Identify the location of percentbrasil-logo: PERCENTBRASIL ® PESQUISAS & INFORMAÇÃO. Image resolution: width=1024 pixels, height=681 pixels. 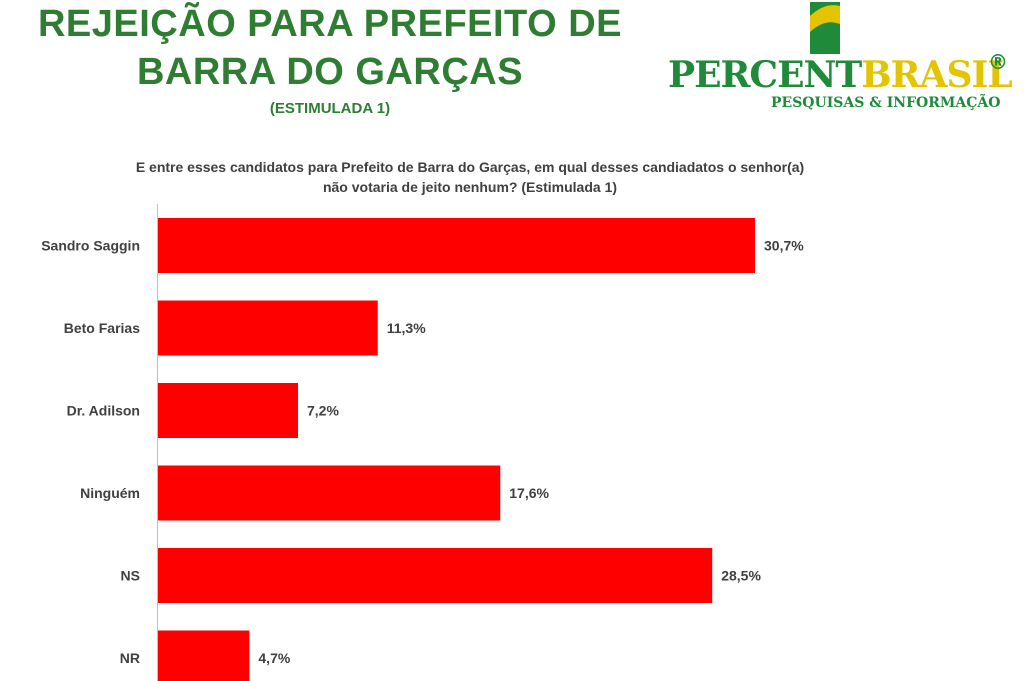
(840, 60).